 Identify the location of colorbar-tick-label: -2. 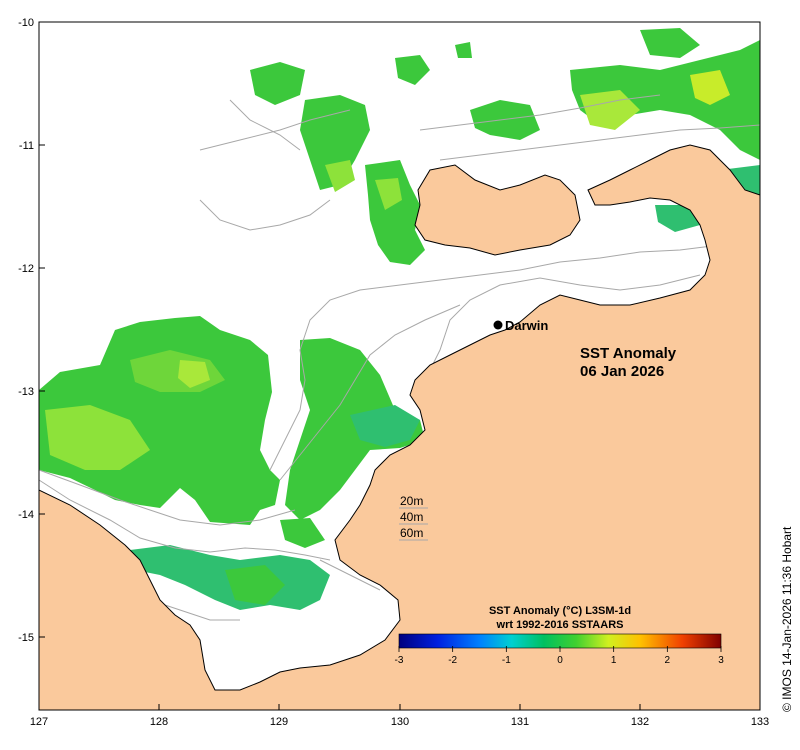
(452, 660).